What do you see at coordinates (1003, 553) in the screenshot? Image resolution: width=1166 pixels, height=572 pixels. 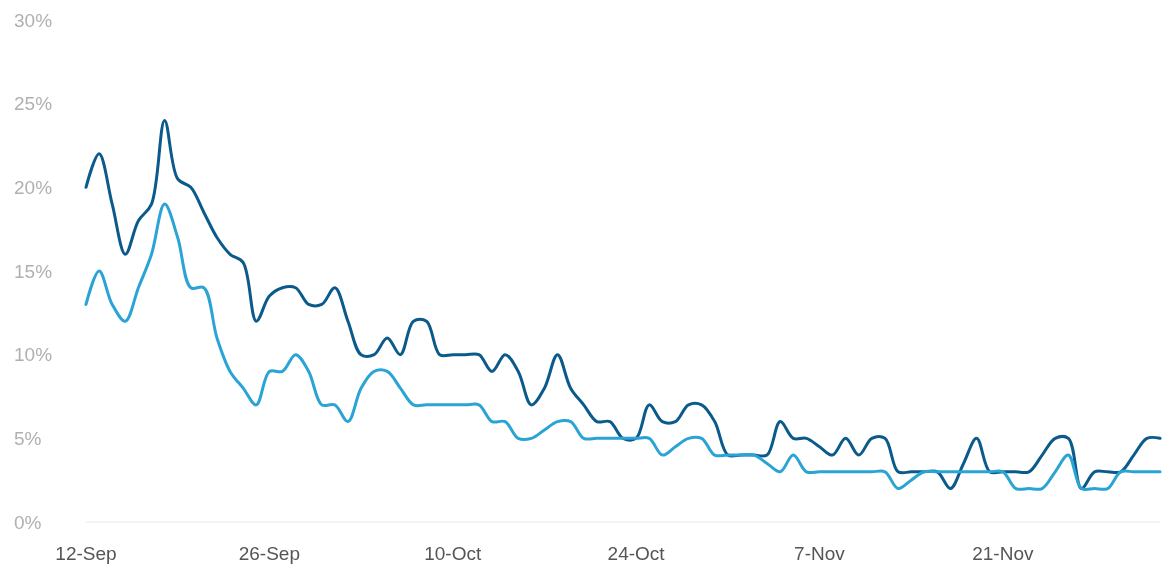 I see `x-tick-label: 21-Nov` at bounding box center [1003, 553].